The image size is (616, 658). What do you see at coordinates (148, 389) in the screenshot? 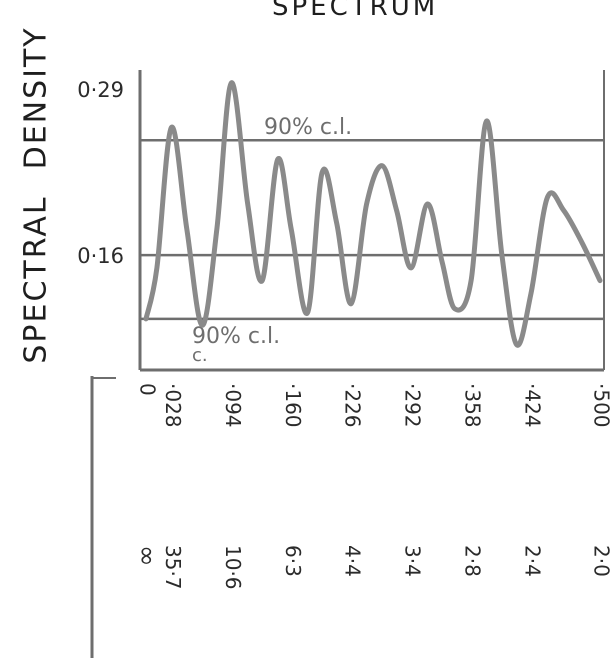
I see `x-tick-label-0: 0` at bounding box center [148, 389].